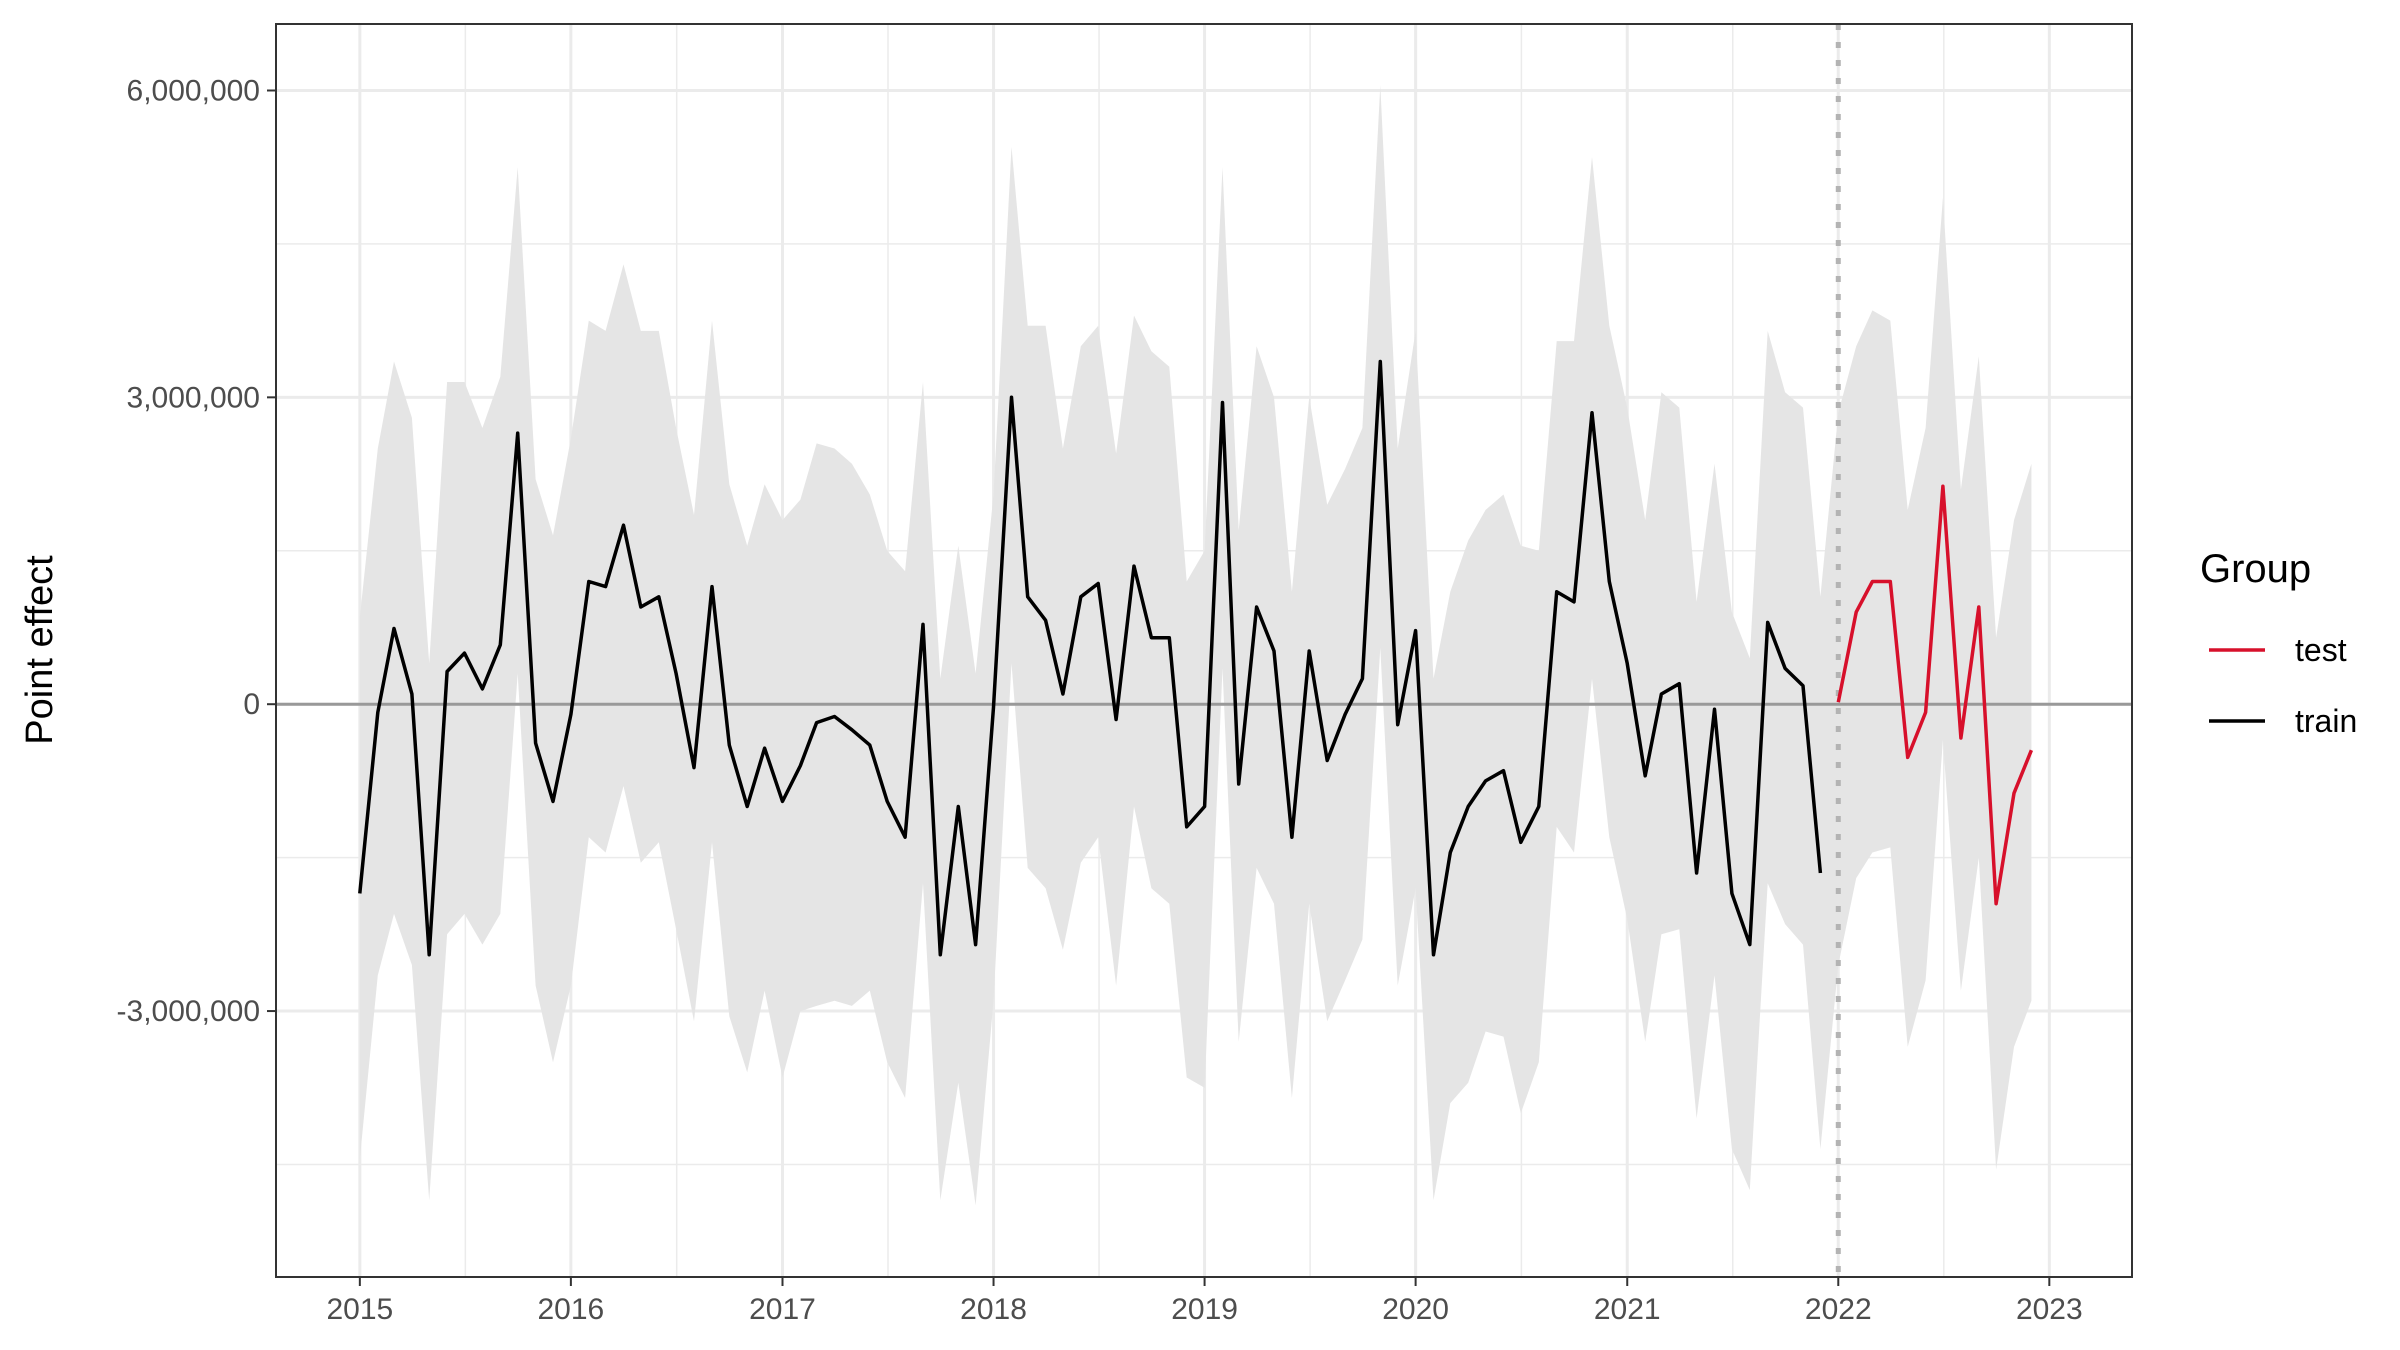  What do you see at coordinates (188, 1011) in the screenshot?
I see `y-tick-label: -3,000,000` at bounding box center [188, 1011].